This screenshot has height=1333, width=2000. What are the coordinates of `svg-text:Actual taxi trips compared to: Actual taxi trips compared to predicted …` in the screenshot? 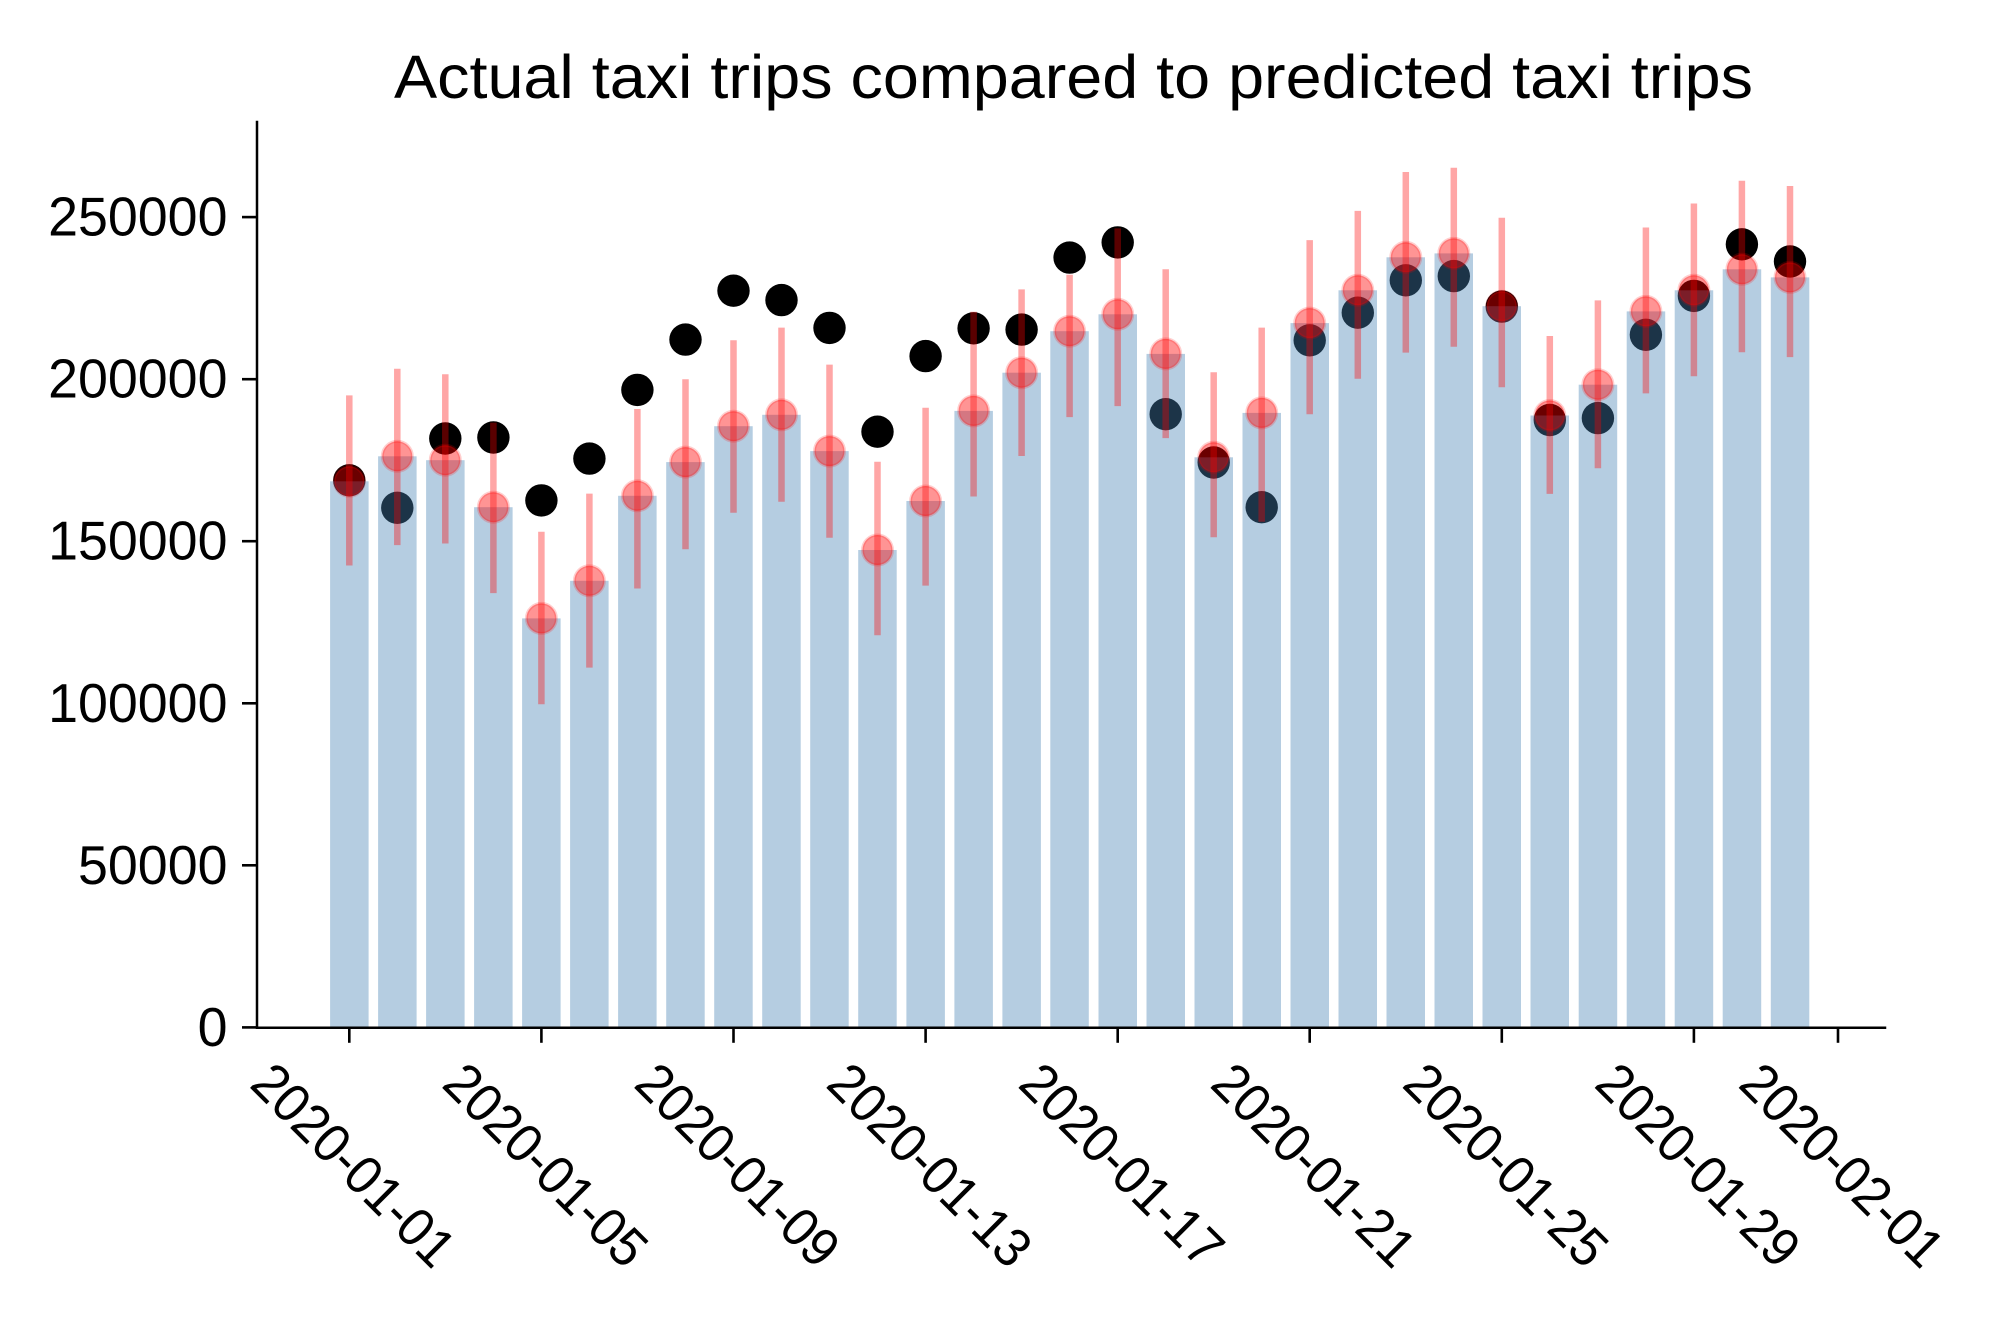 It's located at (1073, 77).